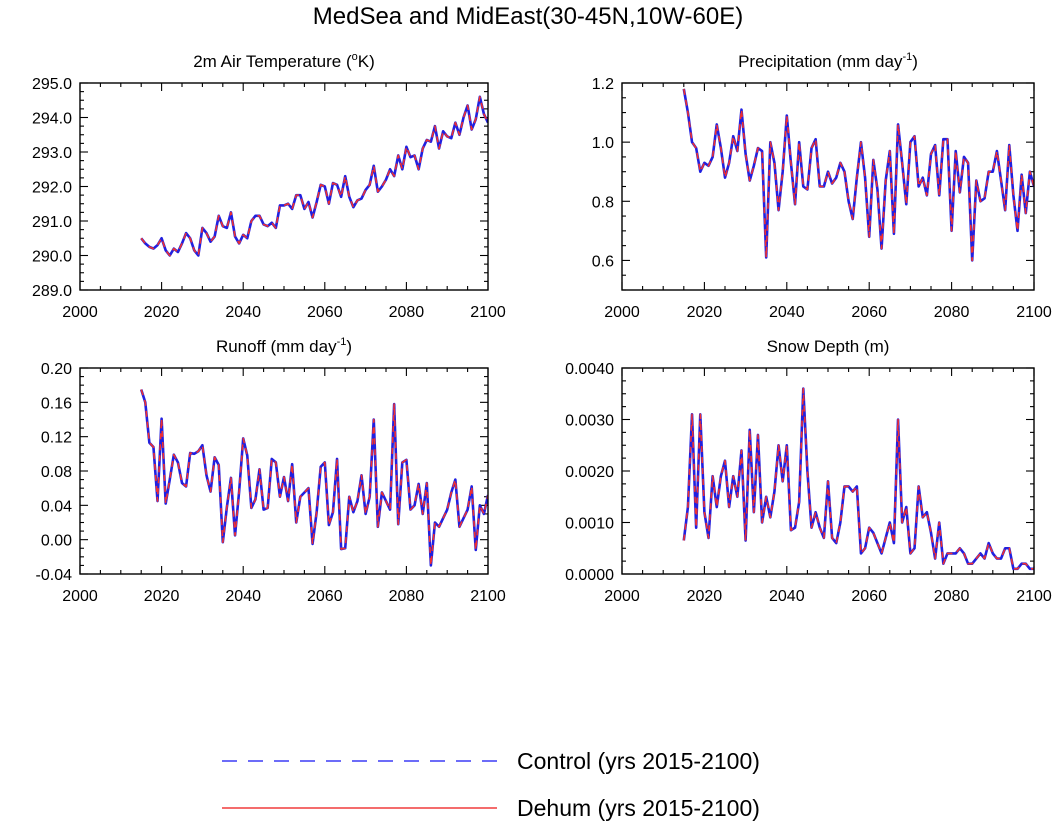 This screenshot has width=1057, height=823. I want to click on y-tick-label: 0.6, so click(603, 261).